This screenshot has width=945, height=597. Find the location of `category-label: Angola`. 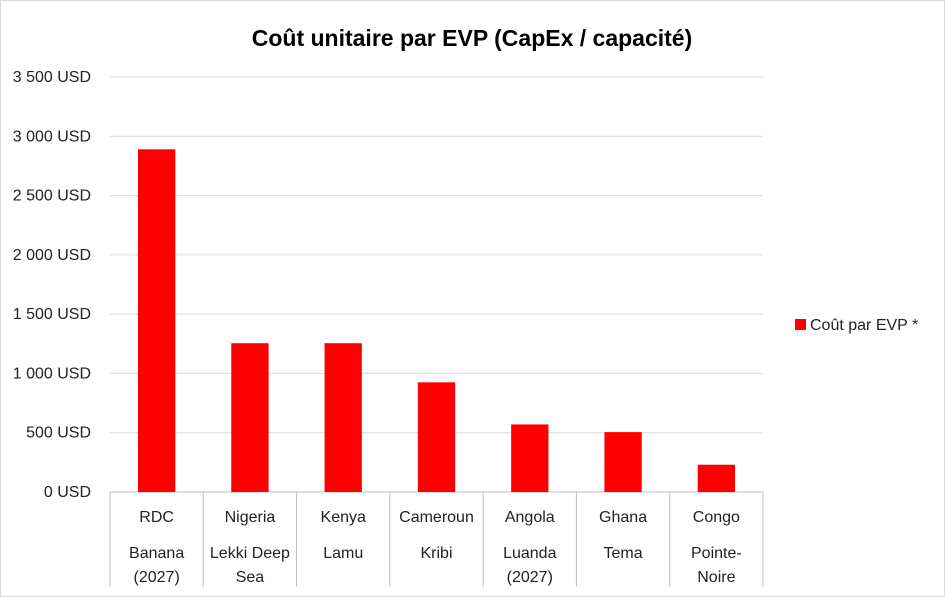

category-label: Angola is located at coordinates (530, 517).